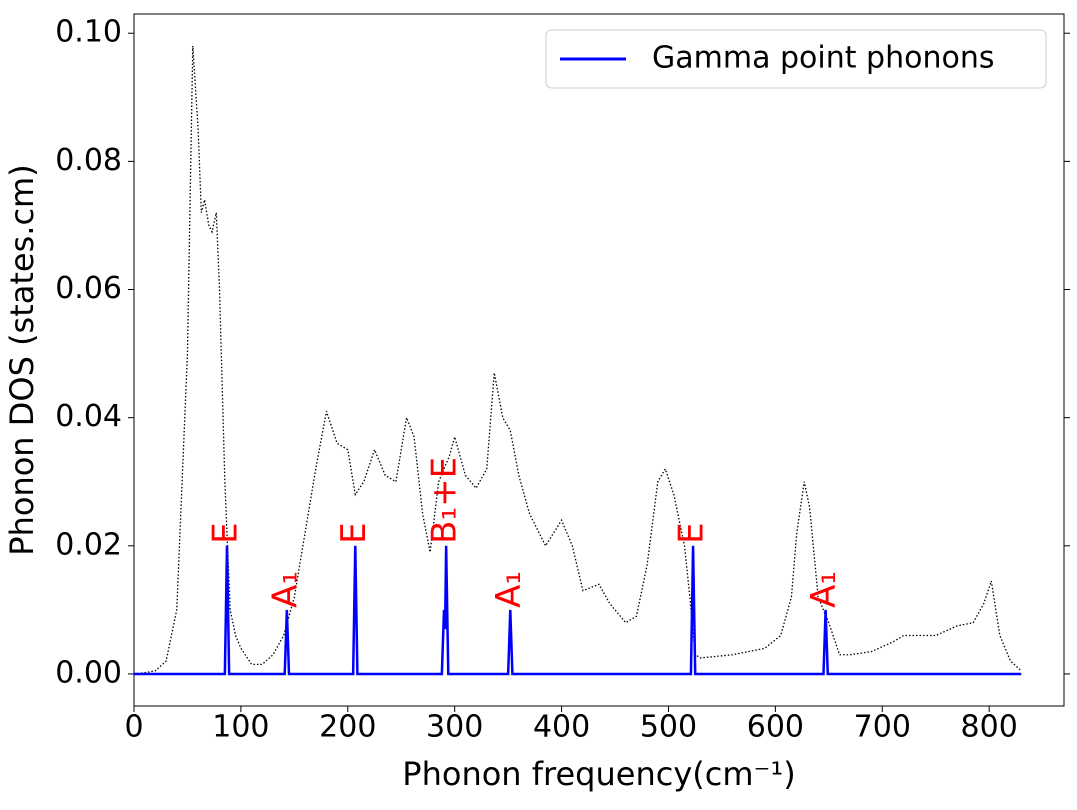 The width and height of the screenshot is (1077, 810). What do you see at coordinates (989, 727) in the screenshot?
I see `x-tick-label: 800` at bounding box center [989, 727].